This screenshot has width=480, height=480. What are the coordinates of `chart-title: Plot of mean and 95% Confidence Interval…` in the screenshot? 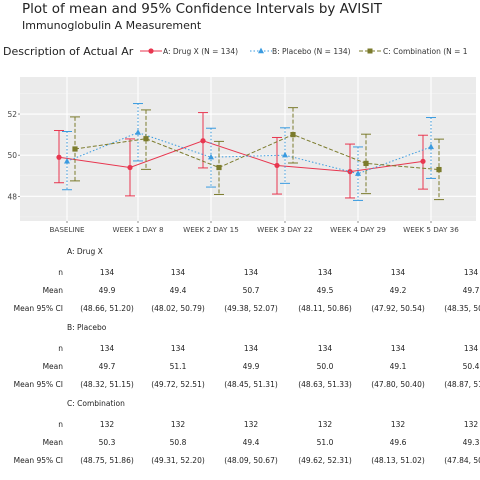 It's located at (202, 9).